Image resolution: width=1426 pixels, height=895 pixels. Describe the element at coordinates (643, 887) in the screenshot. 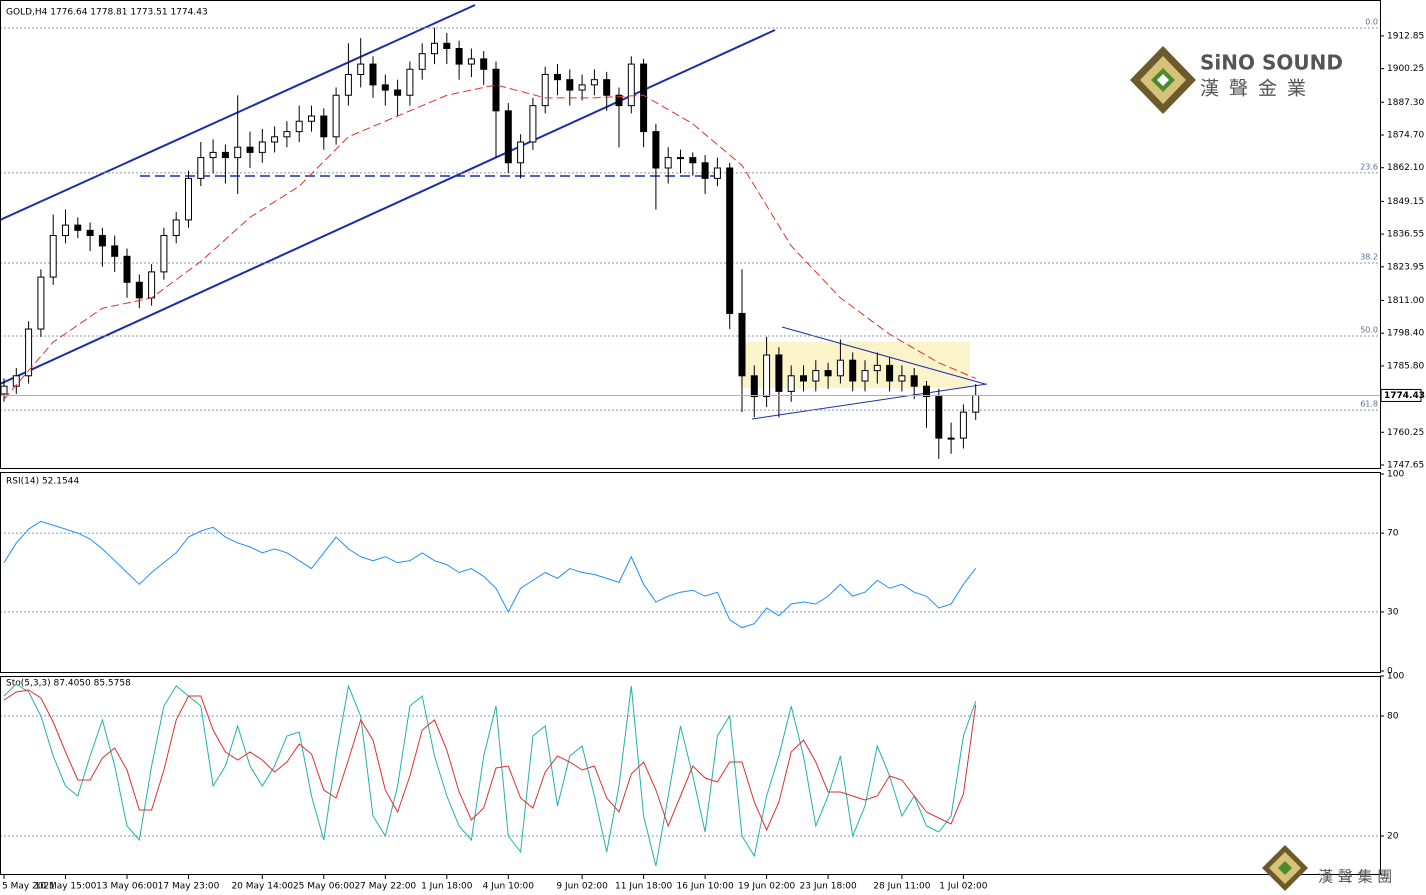

I see `x-tick-label: 11 Jun 18:00` at that location.